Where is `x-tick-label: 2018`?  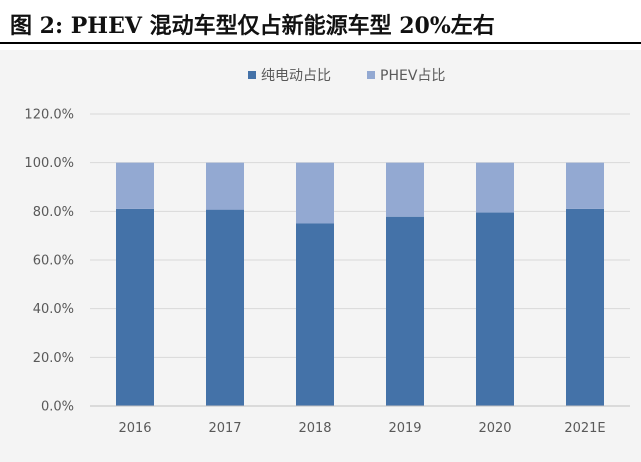
x-tick-label: 2018 is located at coordinates (314, 428).